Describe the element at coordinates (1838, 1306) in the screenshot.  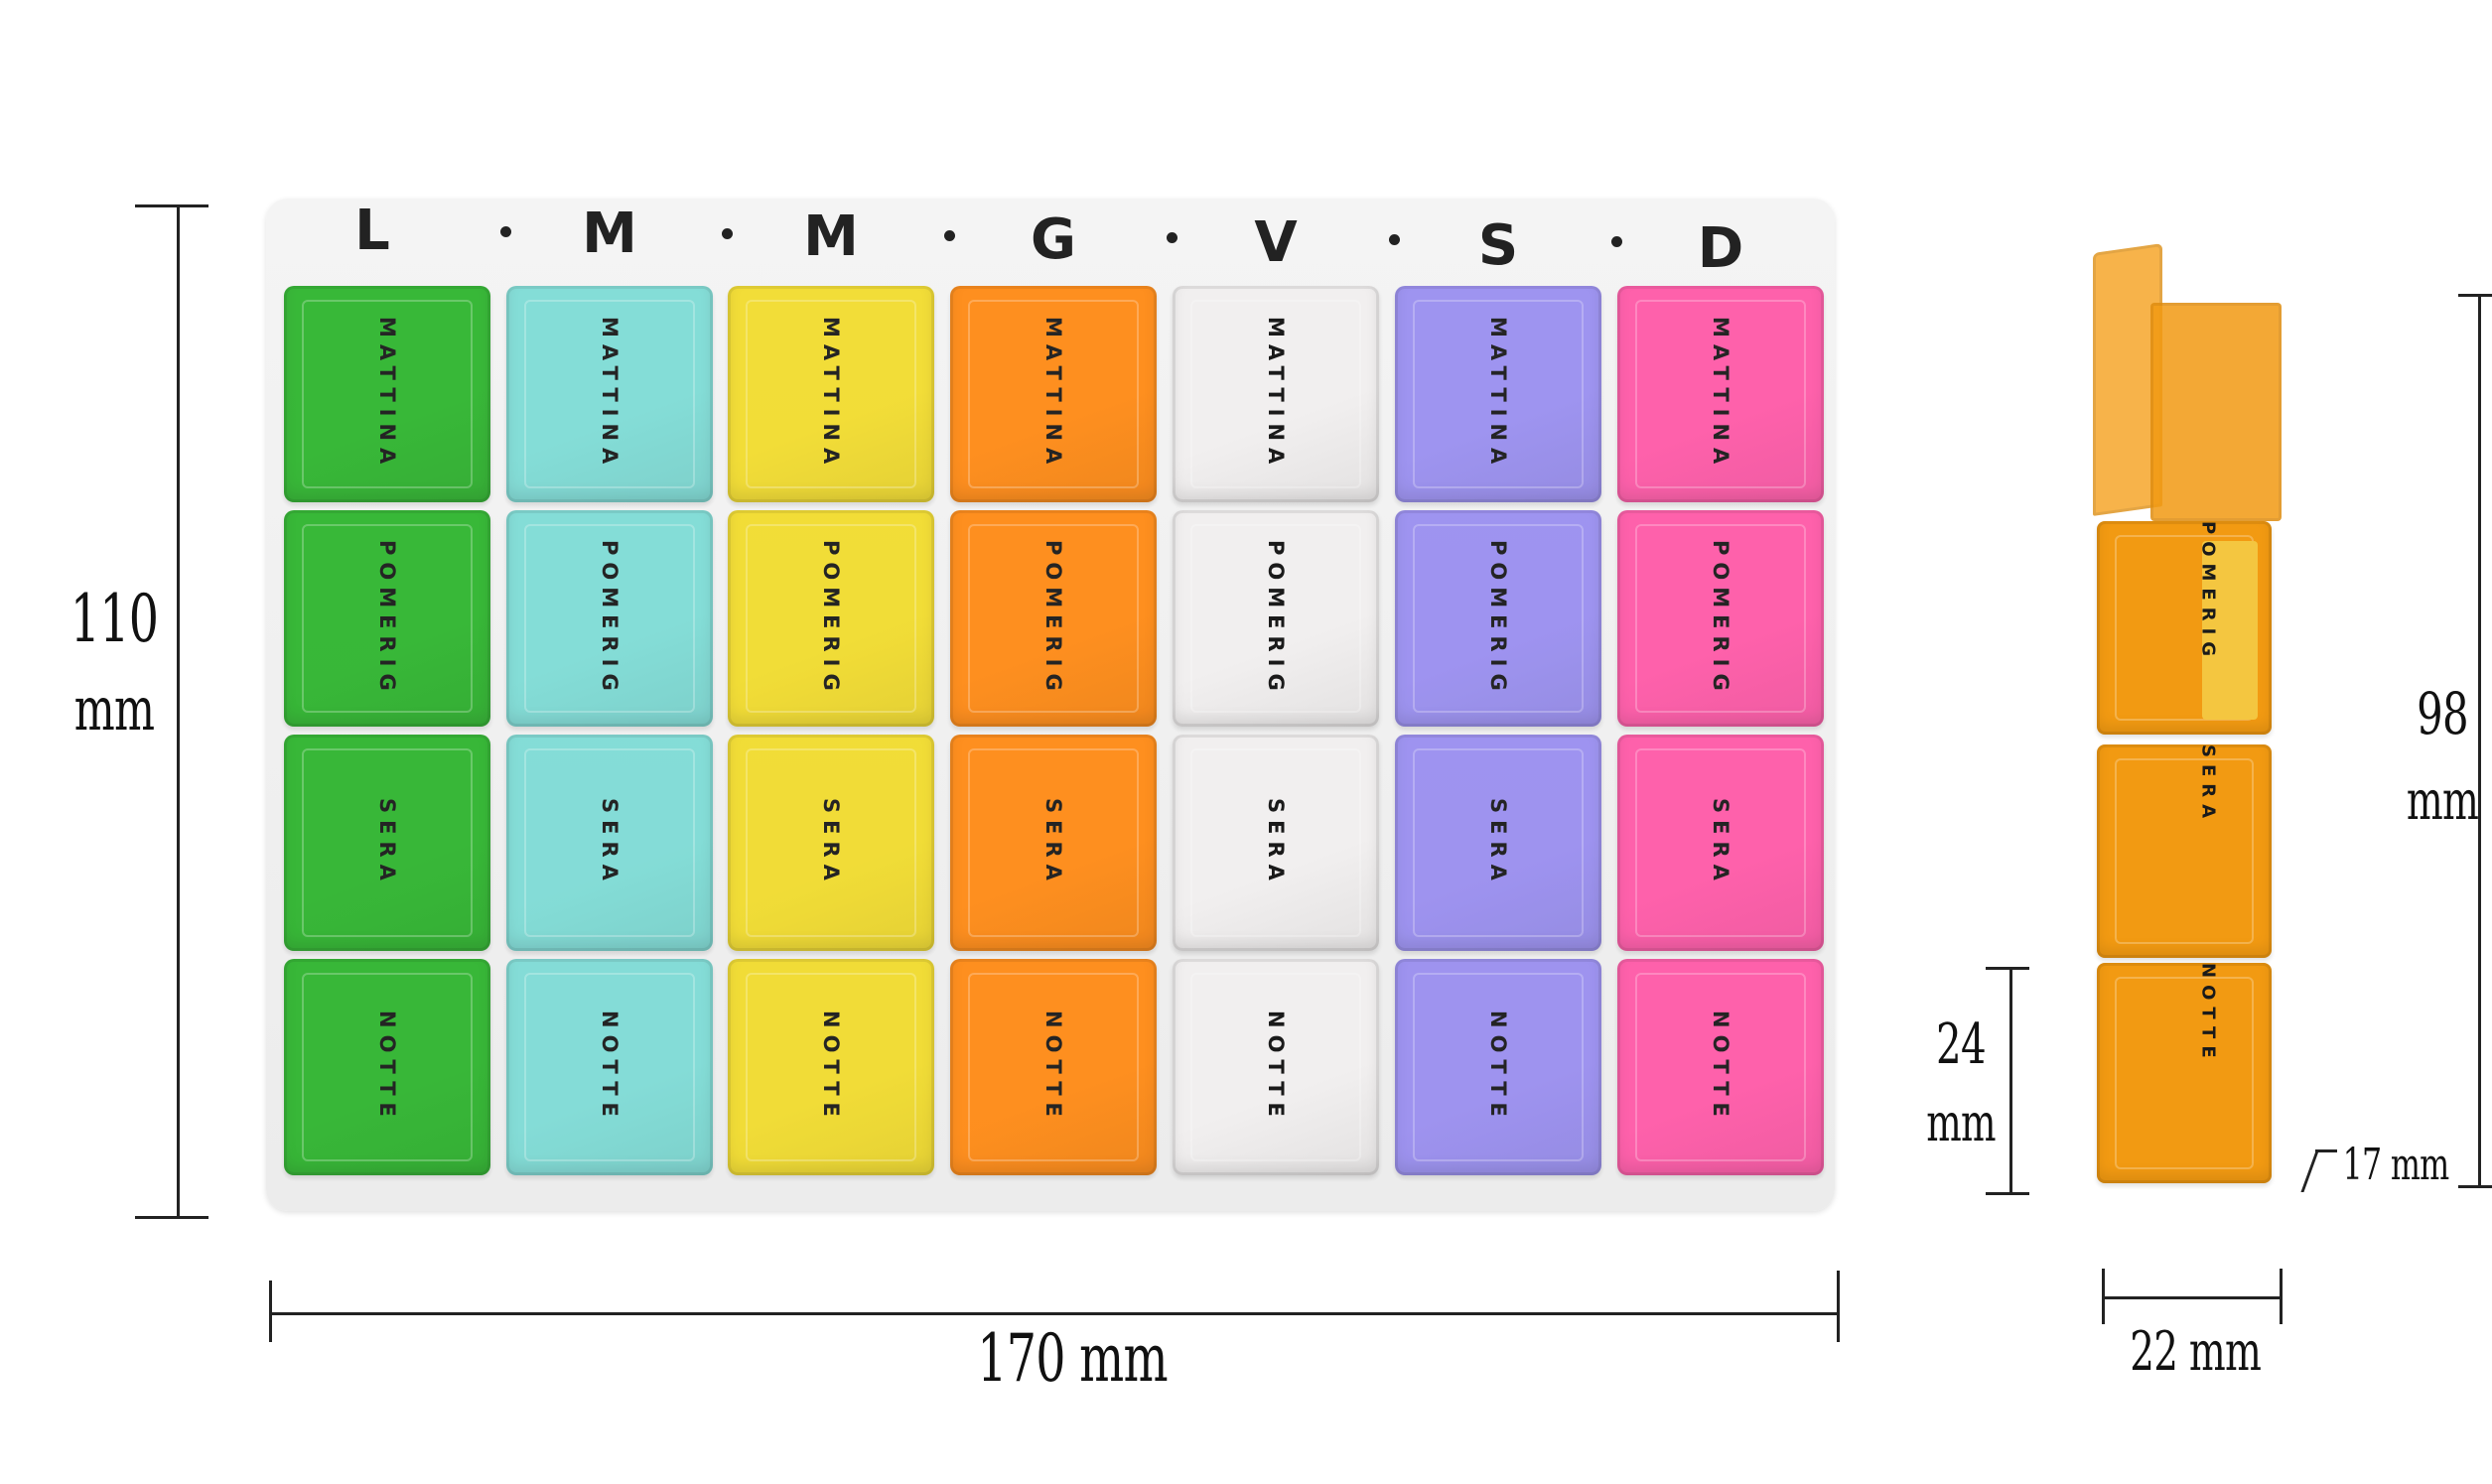
I see `dimension-tick-right` at that location.